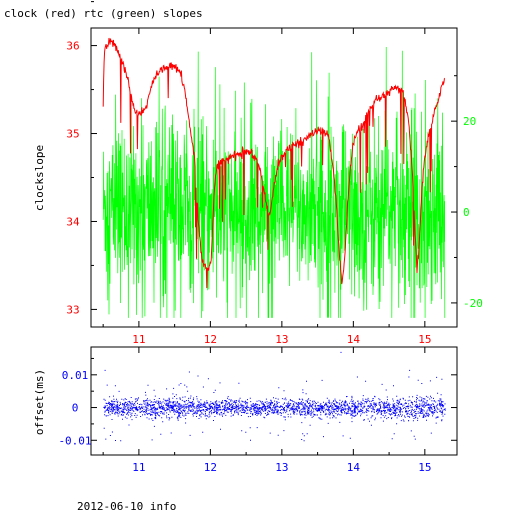 The image size is (512, 512). What do you see at coordinates (72, 134) in the screenshot?
I see `left-tick-label: 35` at bounding box center [72, 134].